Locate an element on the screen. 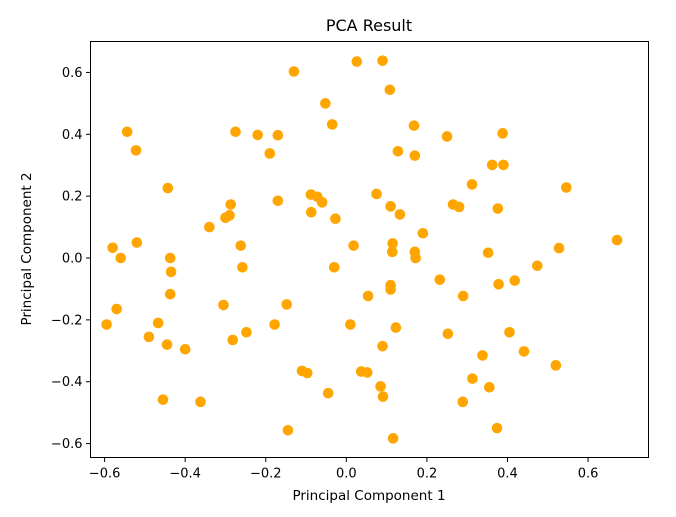 Image resolution: width=676 pixels, height=517 pixels. x-tick-label: 0.0 is located at coordinates (346, 474).